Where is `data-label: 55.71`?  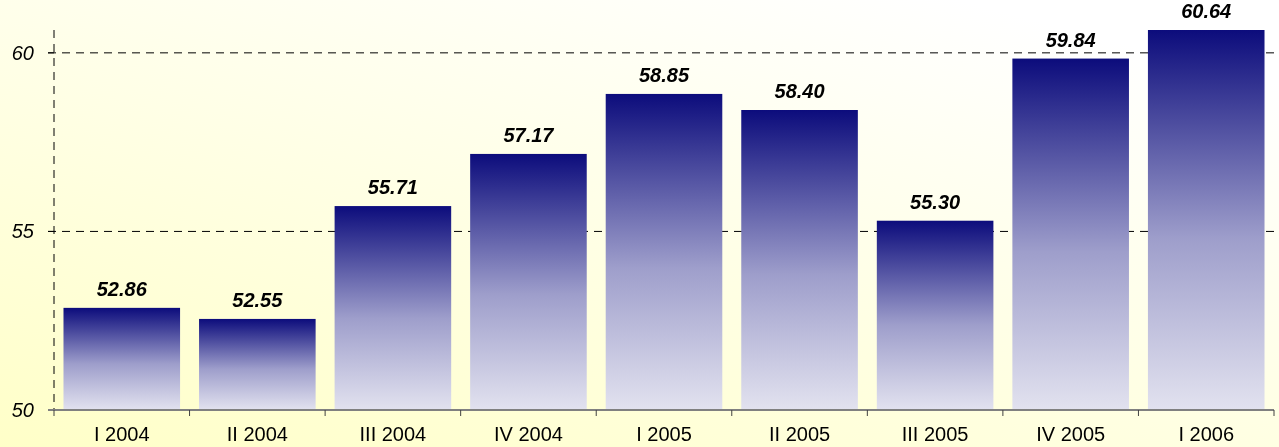
data-label: 55.71 is located at coordinates (392, 187).